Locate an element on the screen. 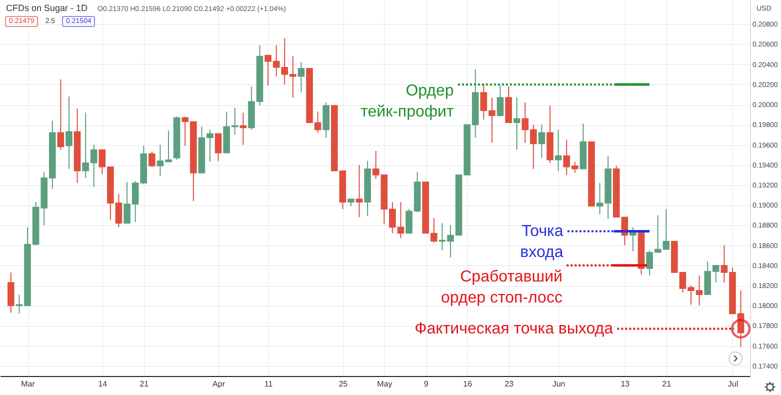 The height and width of the screenshot is (395, 781). x-tick-label: 16 is located at coordinates (468, 384).